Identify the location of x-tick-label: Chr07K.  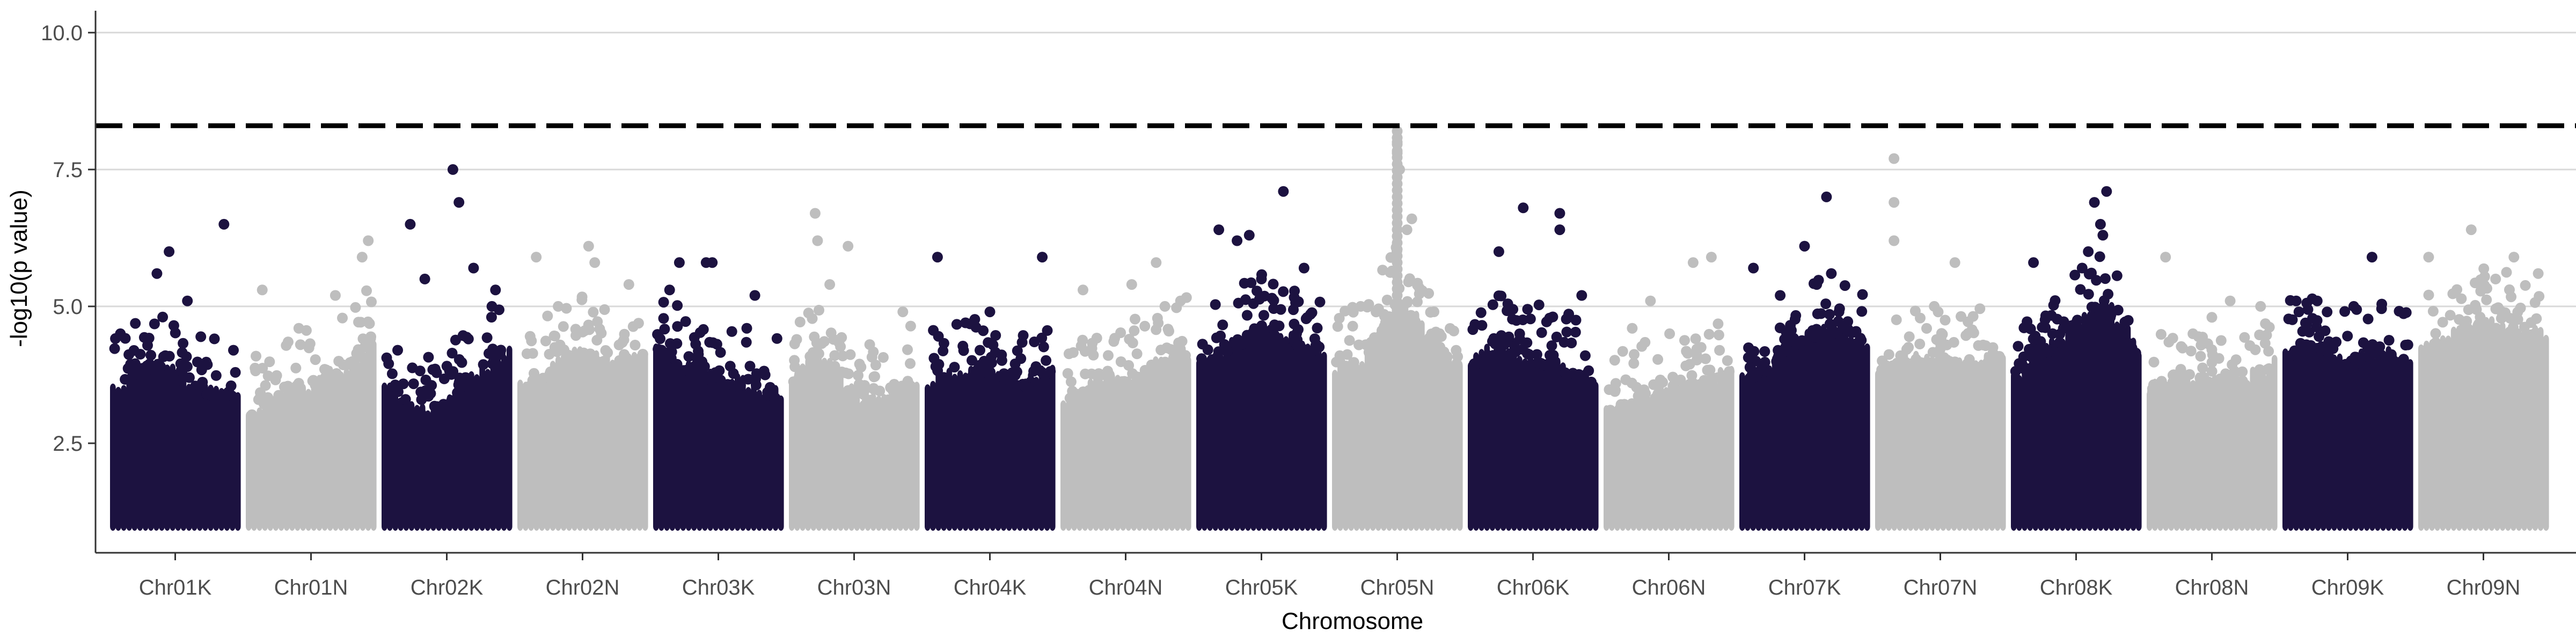
(1804, 587).